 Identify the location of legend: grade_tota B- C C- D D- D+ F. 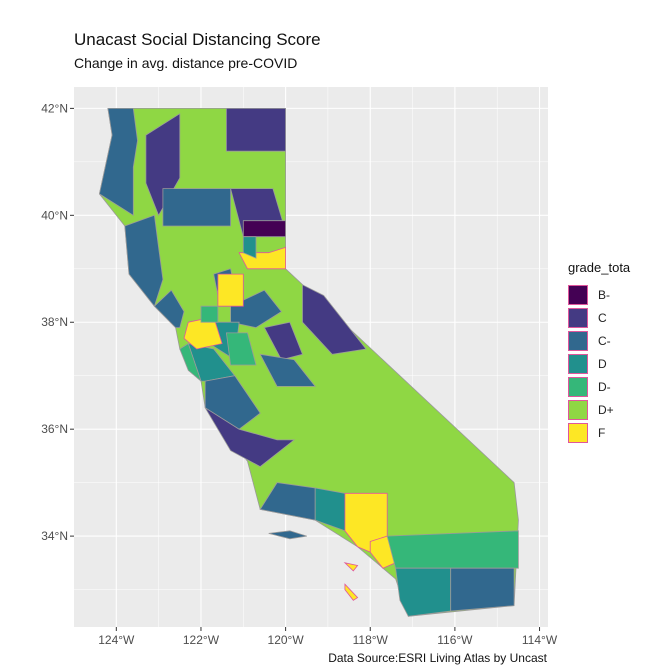
(599, 352).